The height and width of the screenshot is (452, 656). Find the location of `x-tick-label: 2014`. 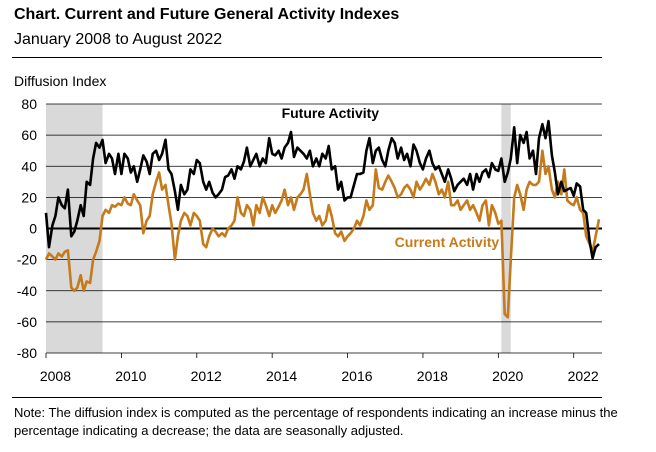

x-tick-label: 2014 is located at coordinates (281, 376).